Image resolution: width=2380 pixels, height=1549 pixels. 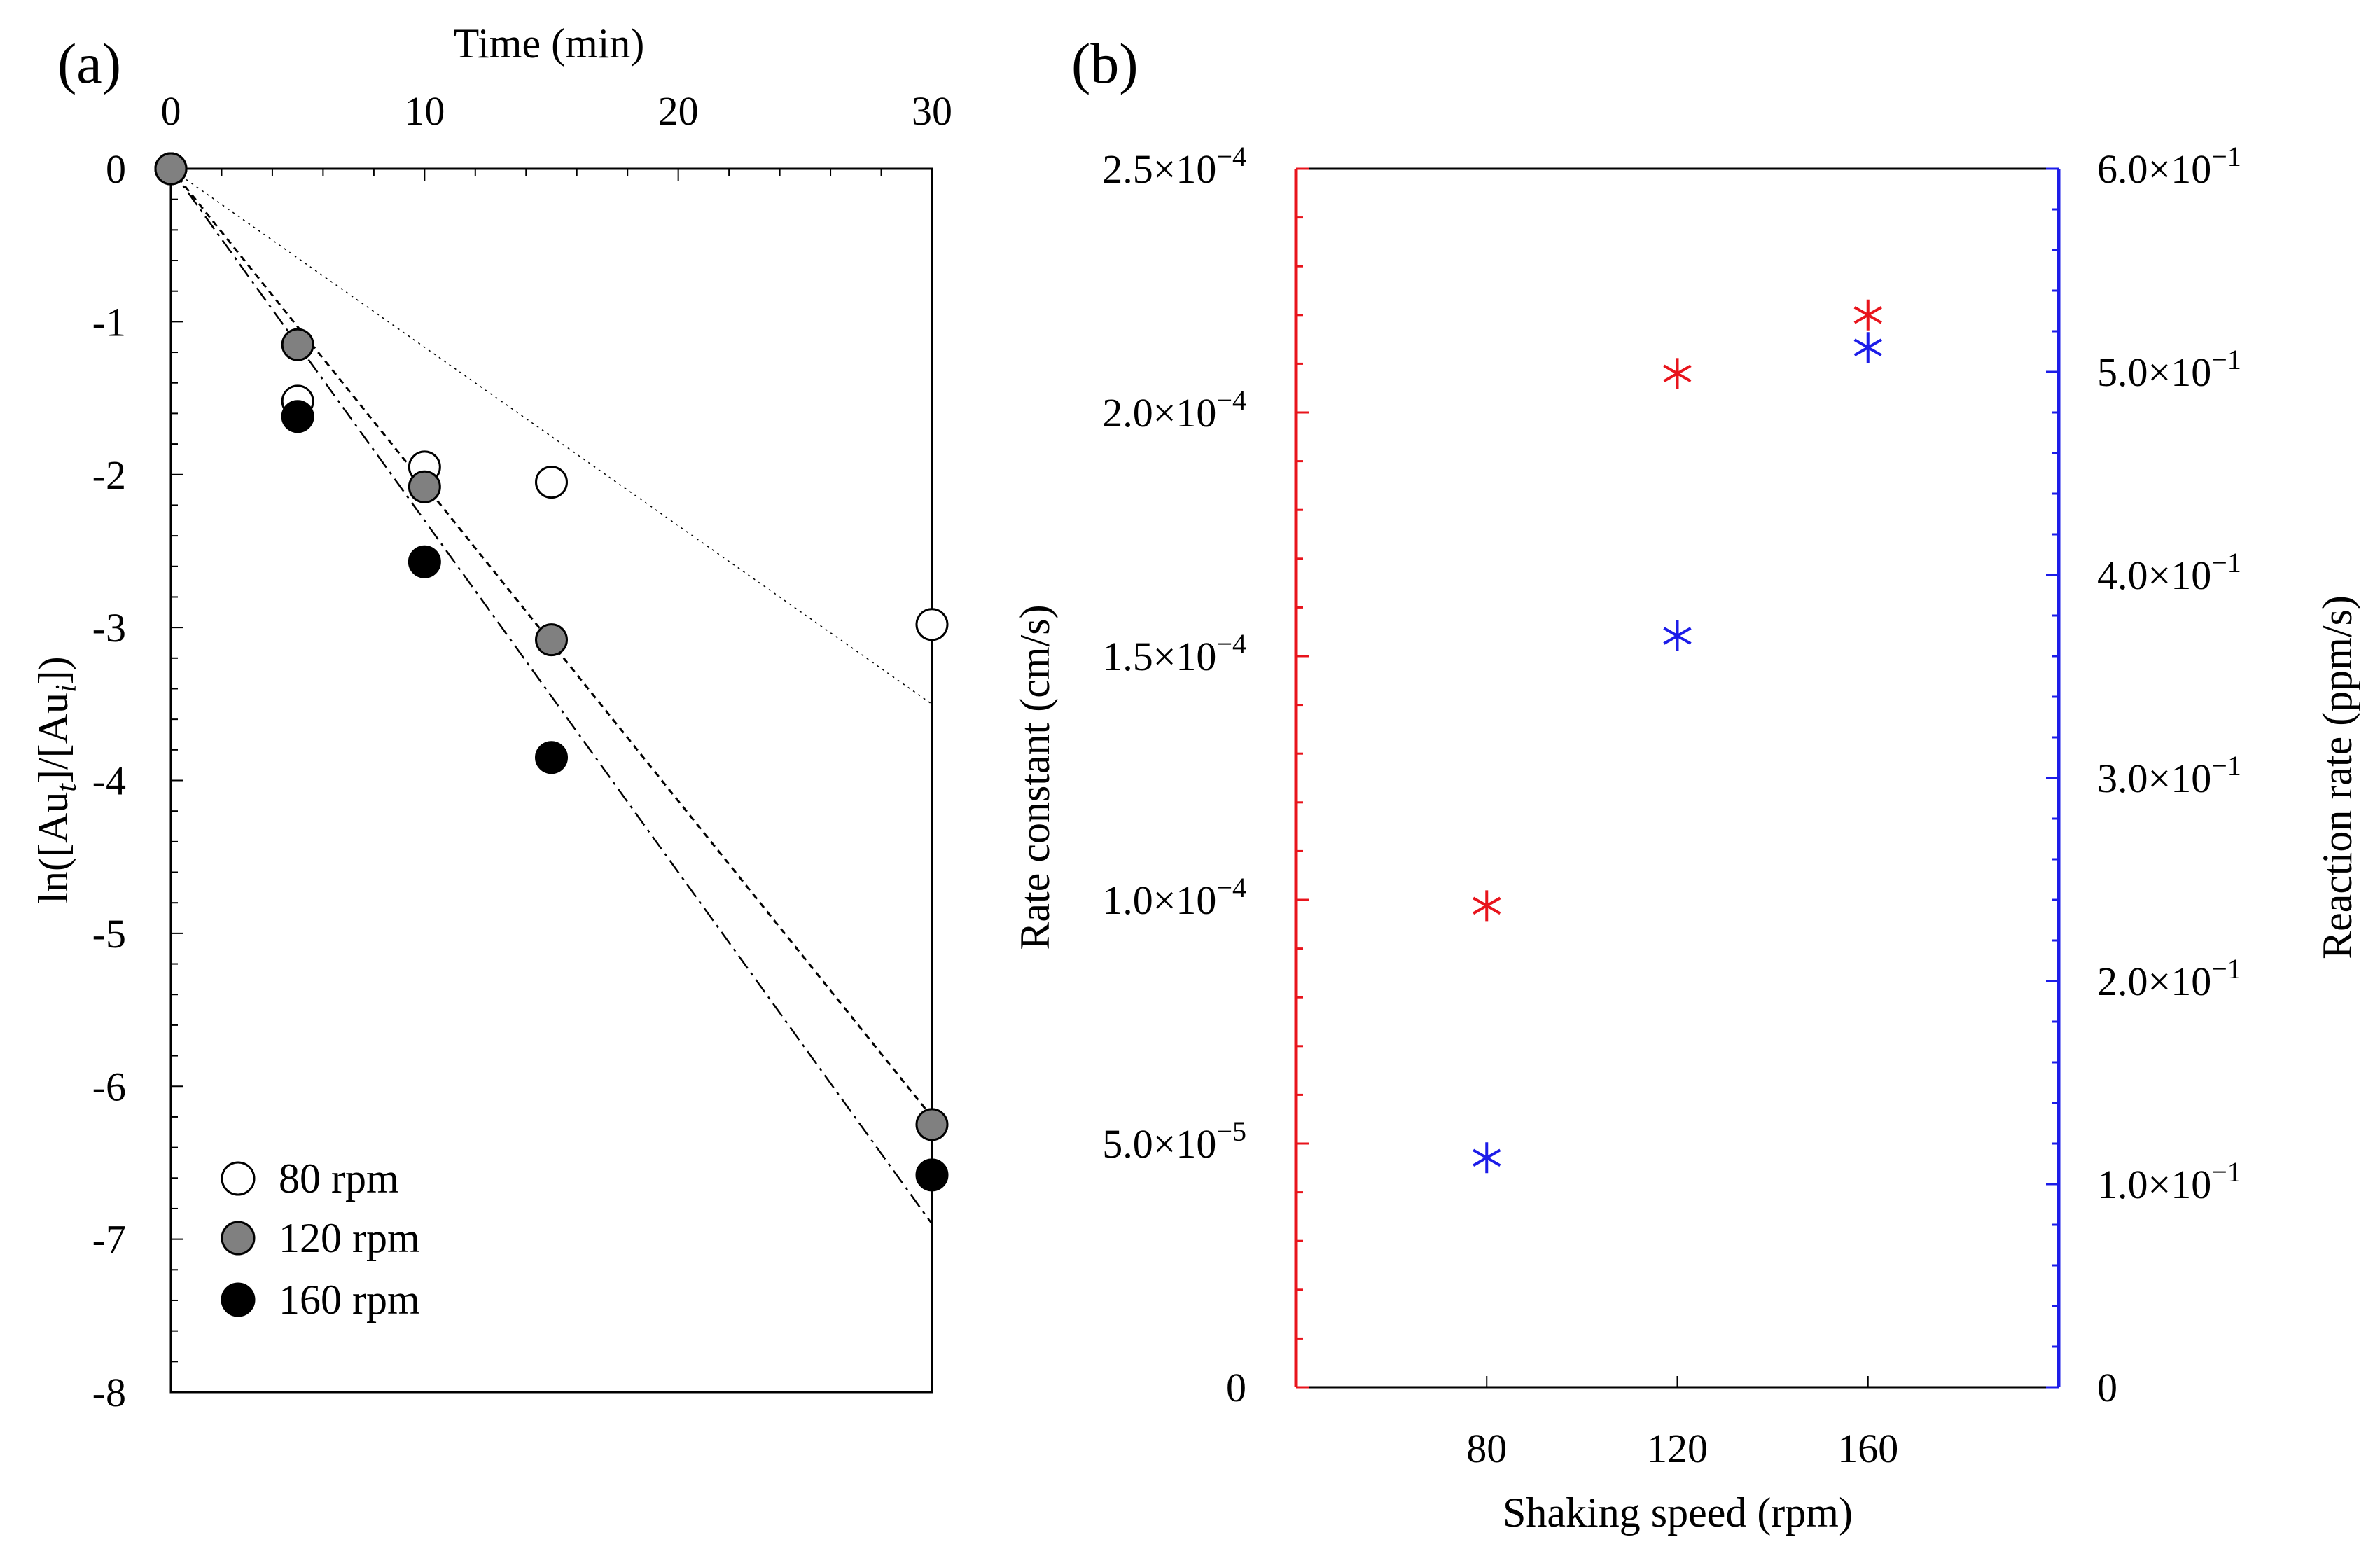 I want to click on b-right-tick-label: 3.0×10⁻¹, so click(x=2169, y=775).